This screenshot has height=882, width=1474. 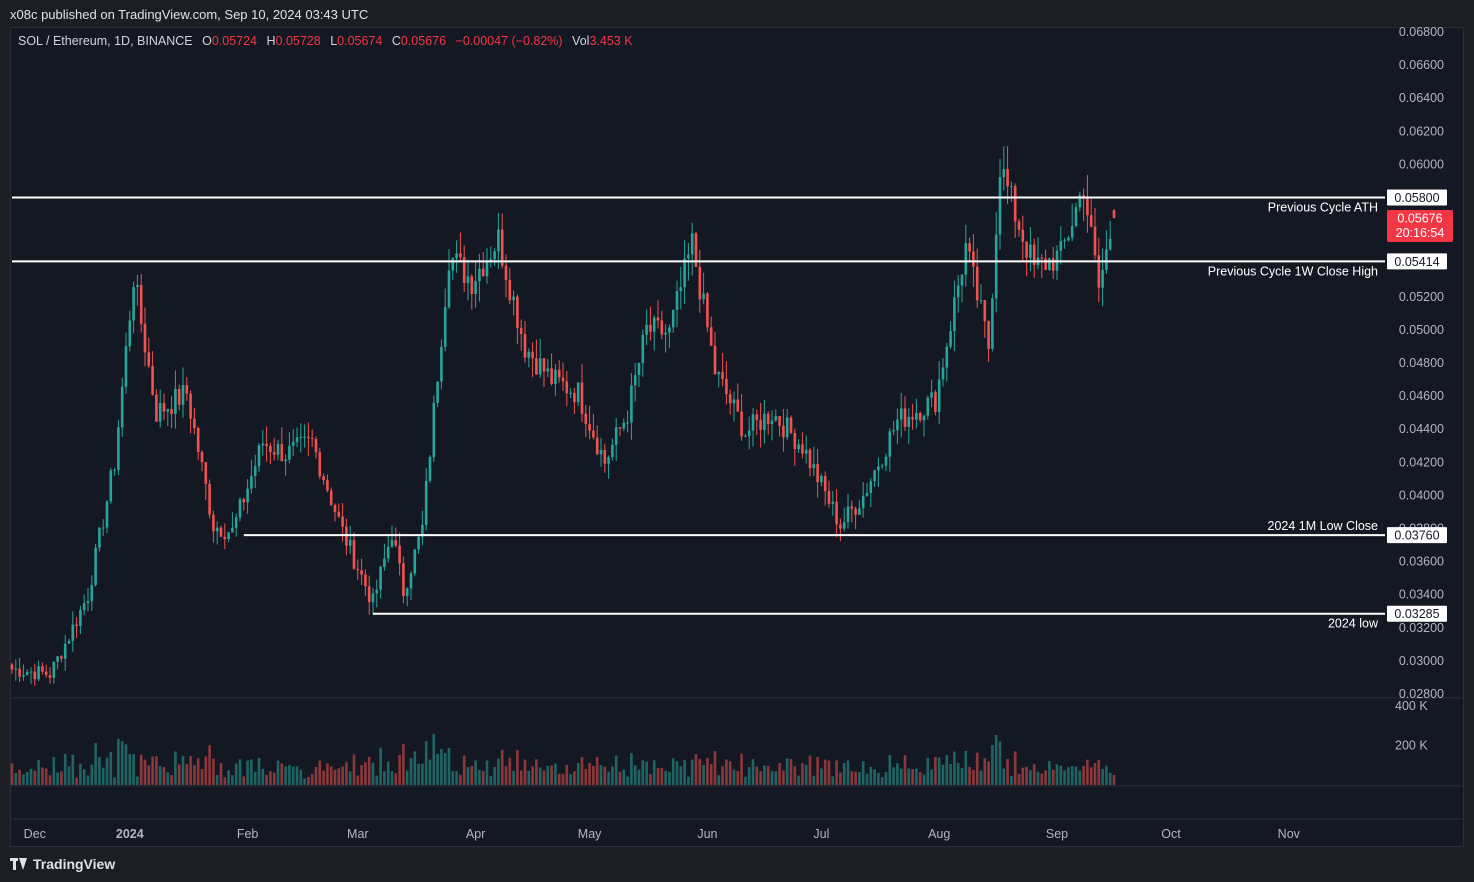 What do you see at coordinates (821, 834) in the screenshot?
I see `x-tick-label: Jul` at bounding box center [821, 834].